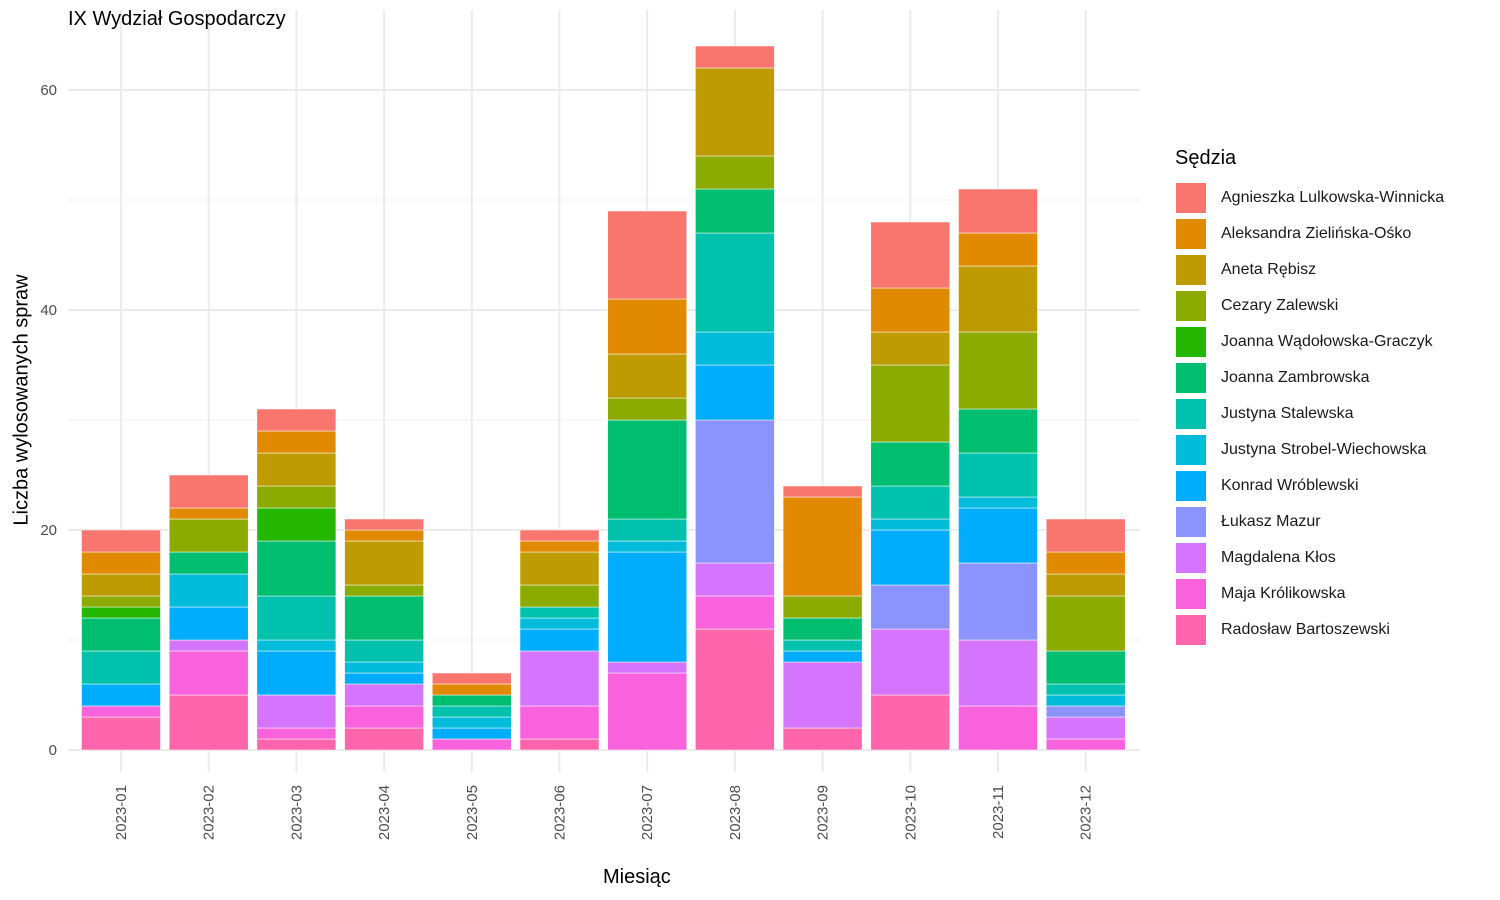  Describe the element at coordinates (1290, 485) in the screenshot. I see `legend-label: Konrad Wróblewski` at that location.